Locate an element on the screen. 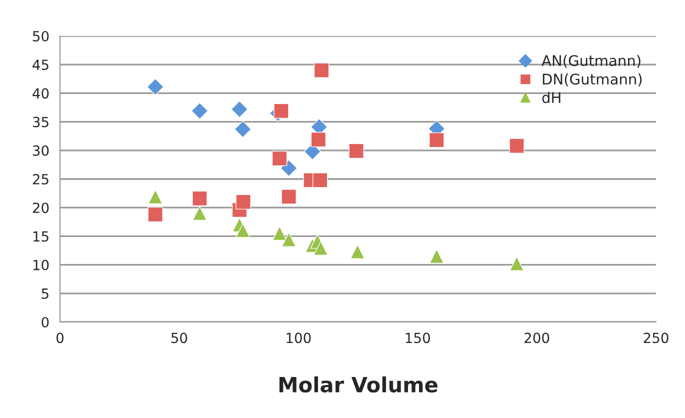 Image resolution: width=685 pixels, height=418 pixels. y-tick-label: 35 is located at coordinates (40, 122).